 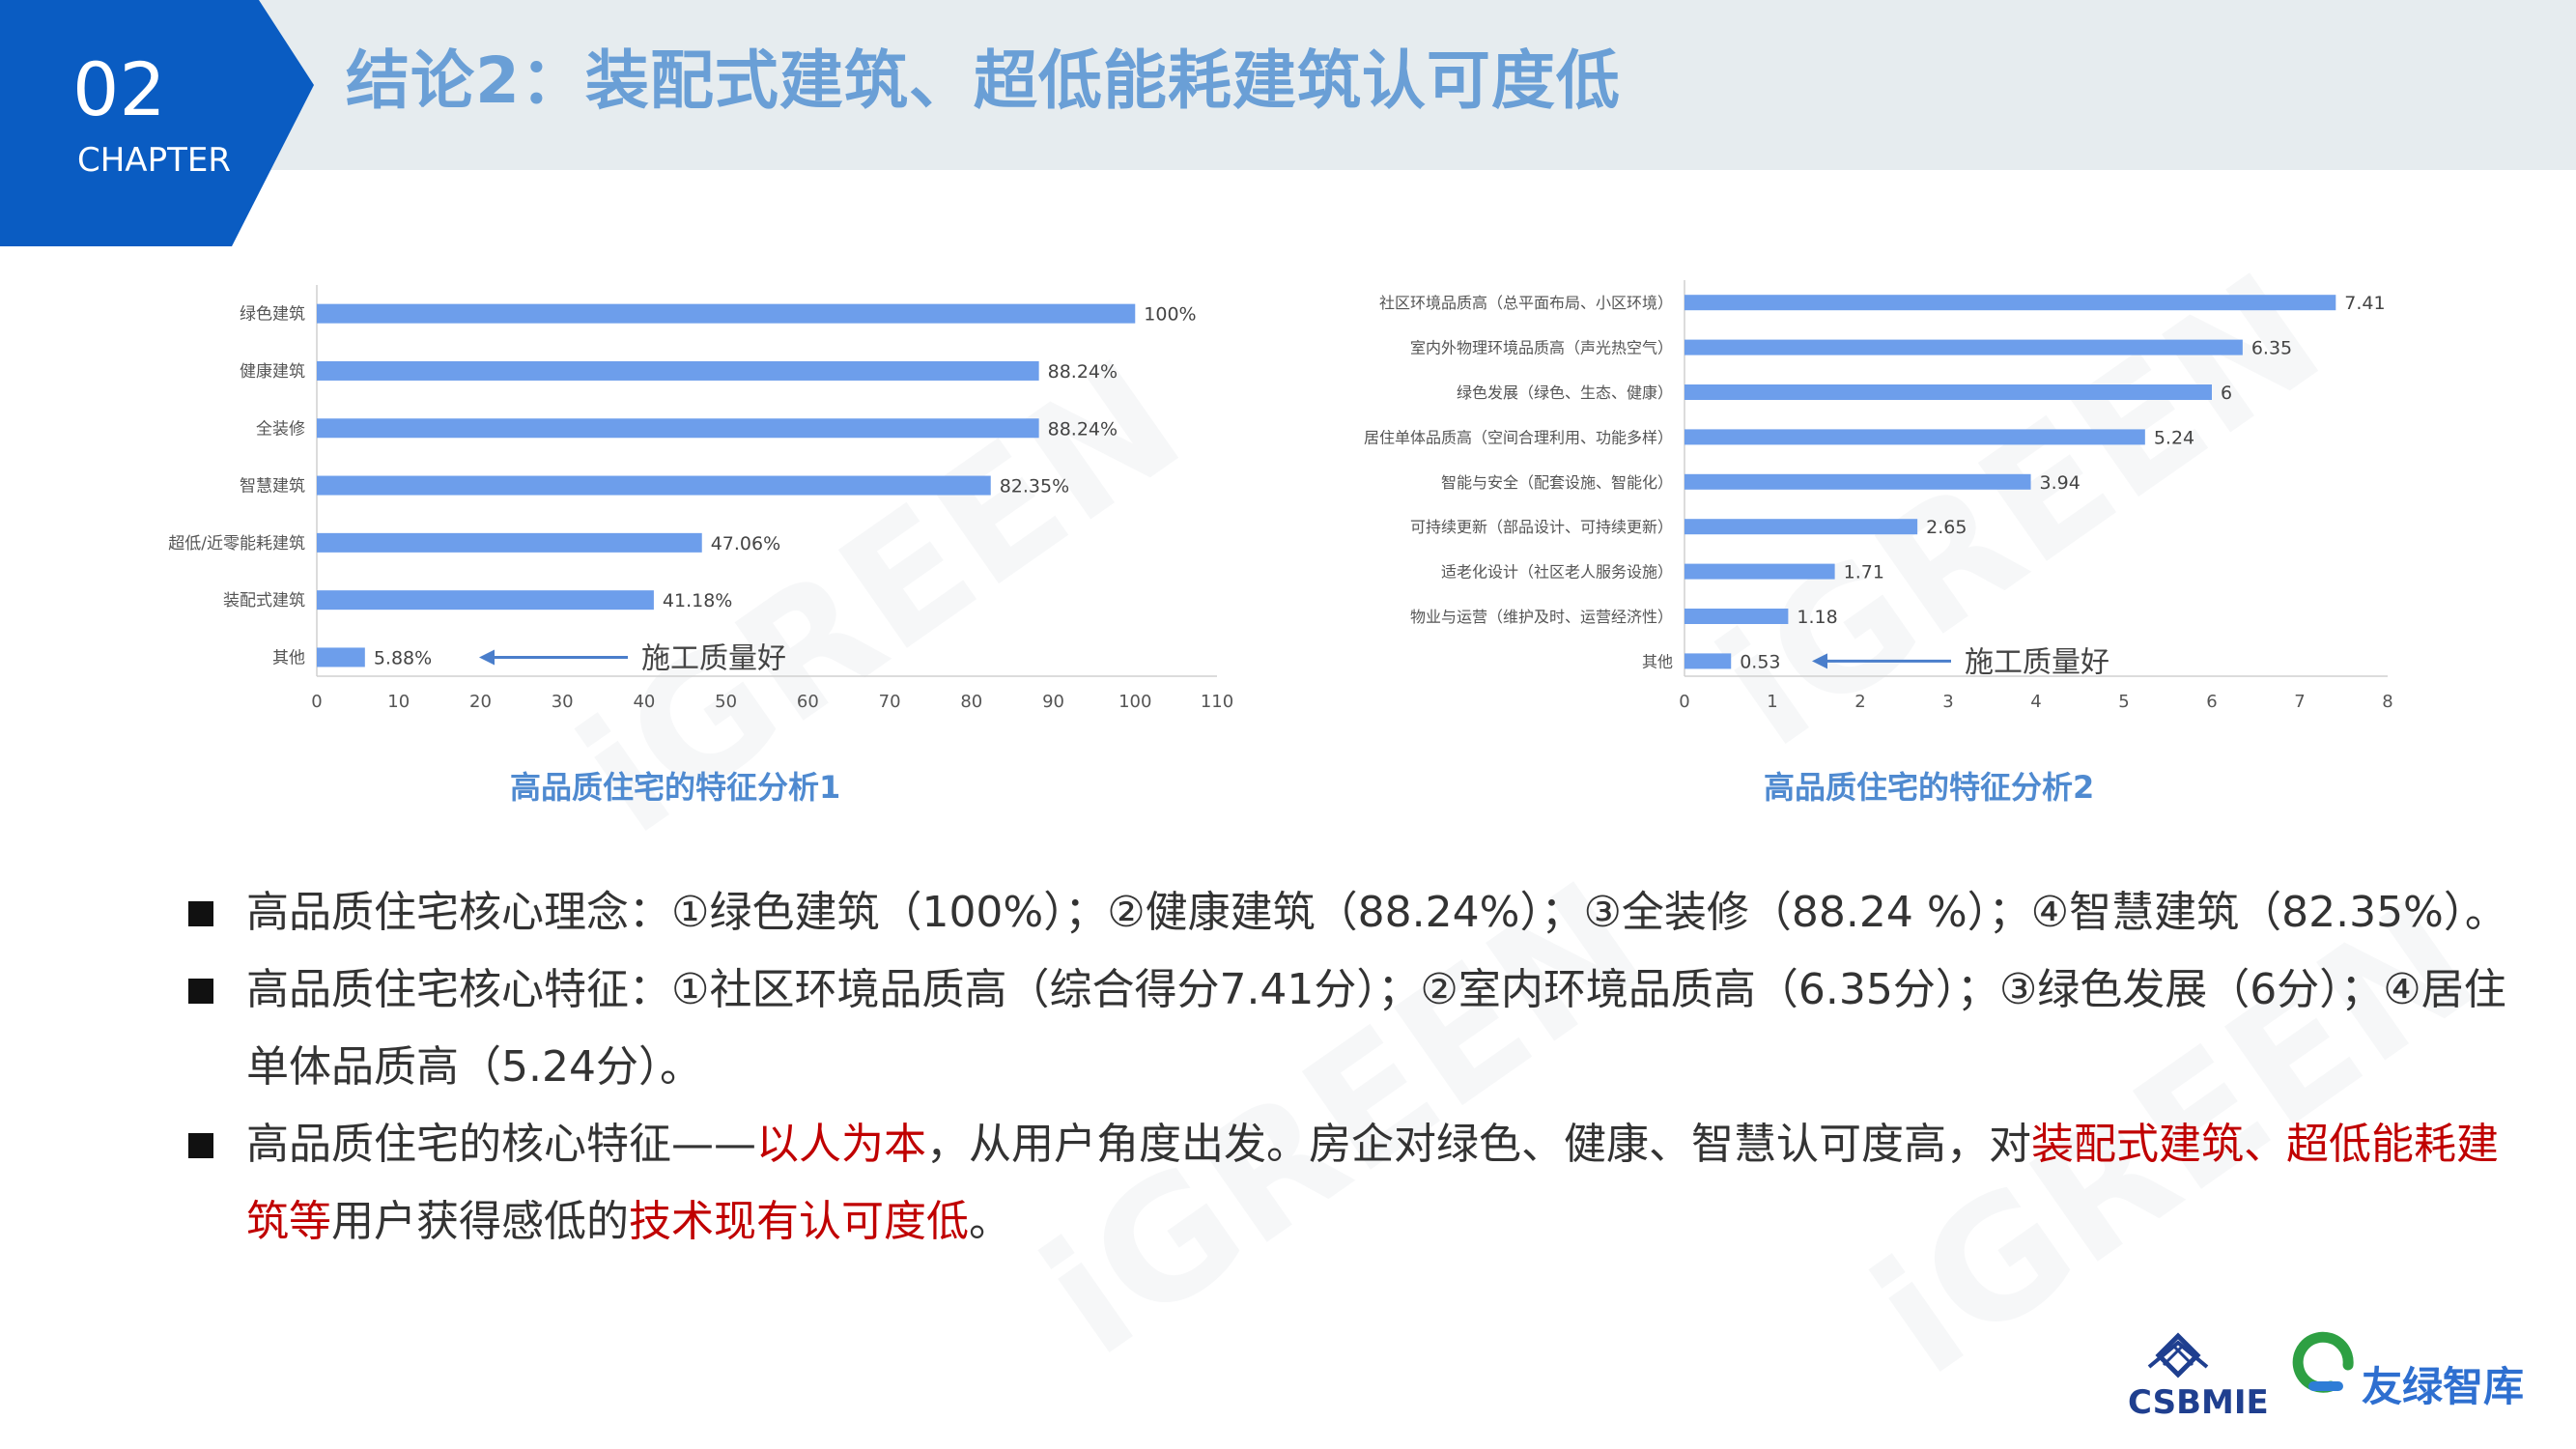 What do you see at coordinates (2198, 1402) in the screenshot?
I see `csbmie-logo-text: CSBMIE` at bounding box center [2198, 1402].